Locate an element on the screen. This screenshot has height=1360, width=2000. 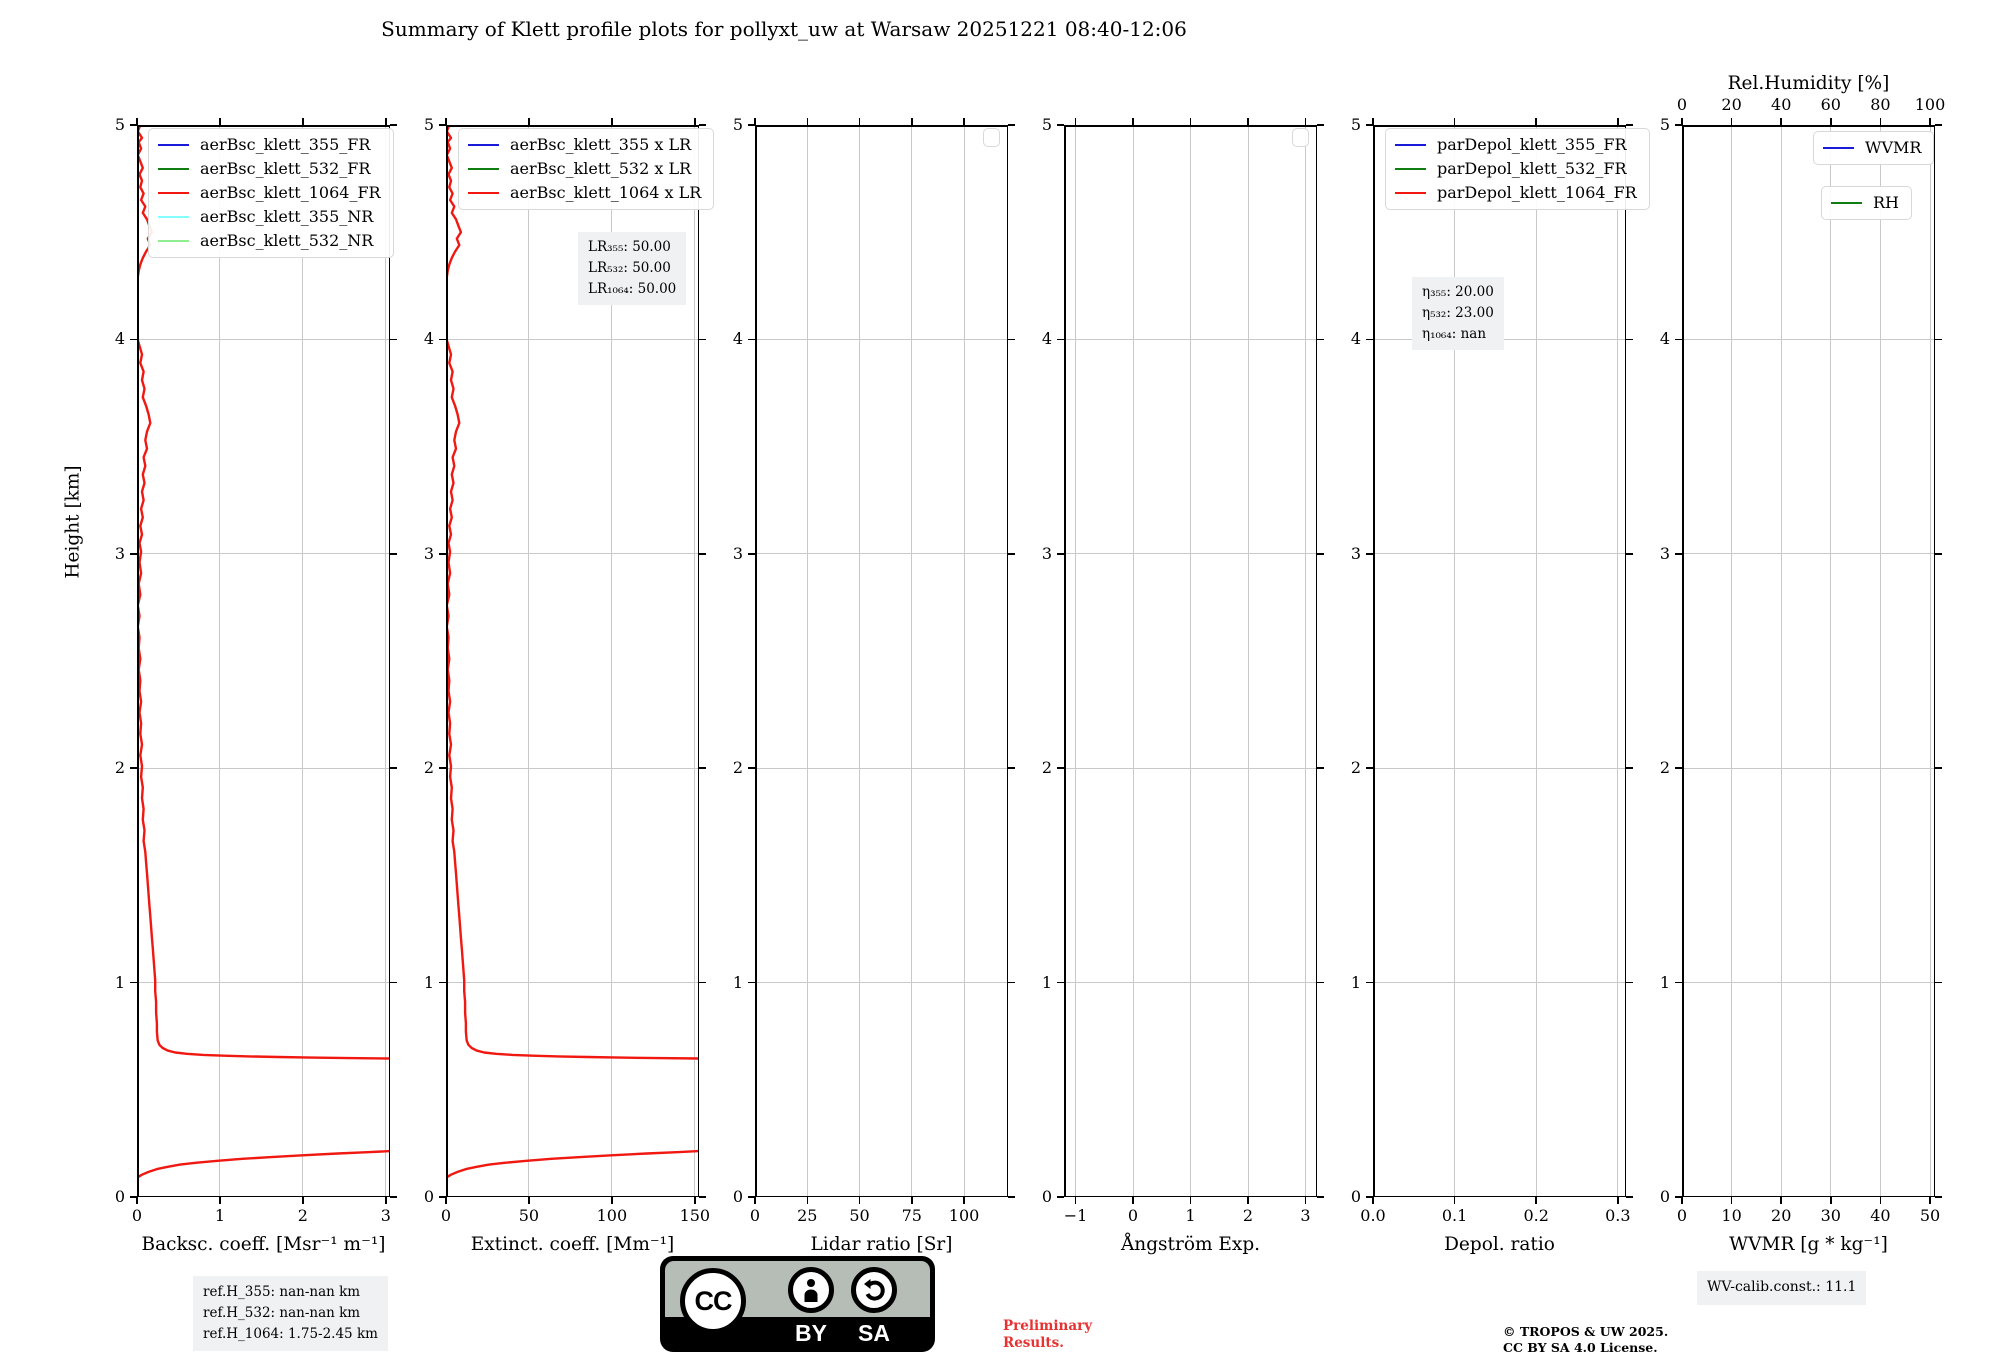
top-x-tick-label: 80 is located at coordinates (1880, 104).